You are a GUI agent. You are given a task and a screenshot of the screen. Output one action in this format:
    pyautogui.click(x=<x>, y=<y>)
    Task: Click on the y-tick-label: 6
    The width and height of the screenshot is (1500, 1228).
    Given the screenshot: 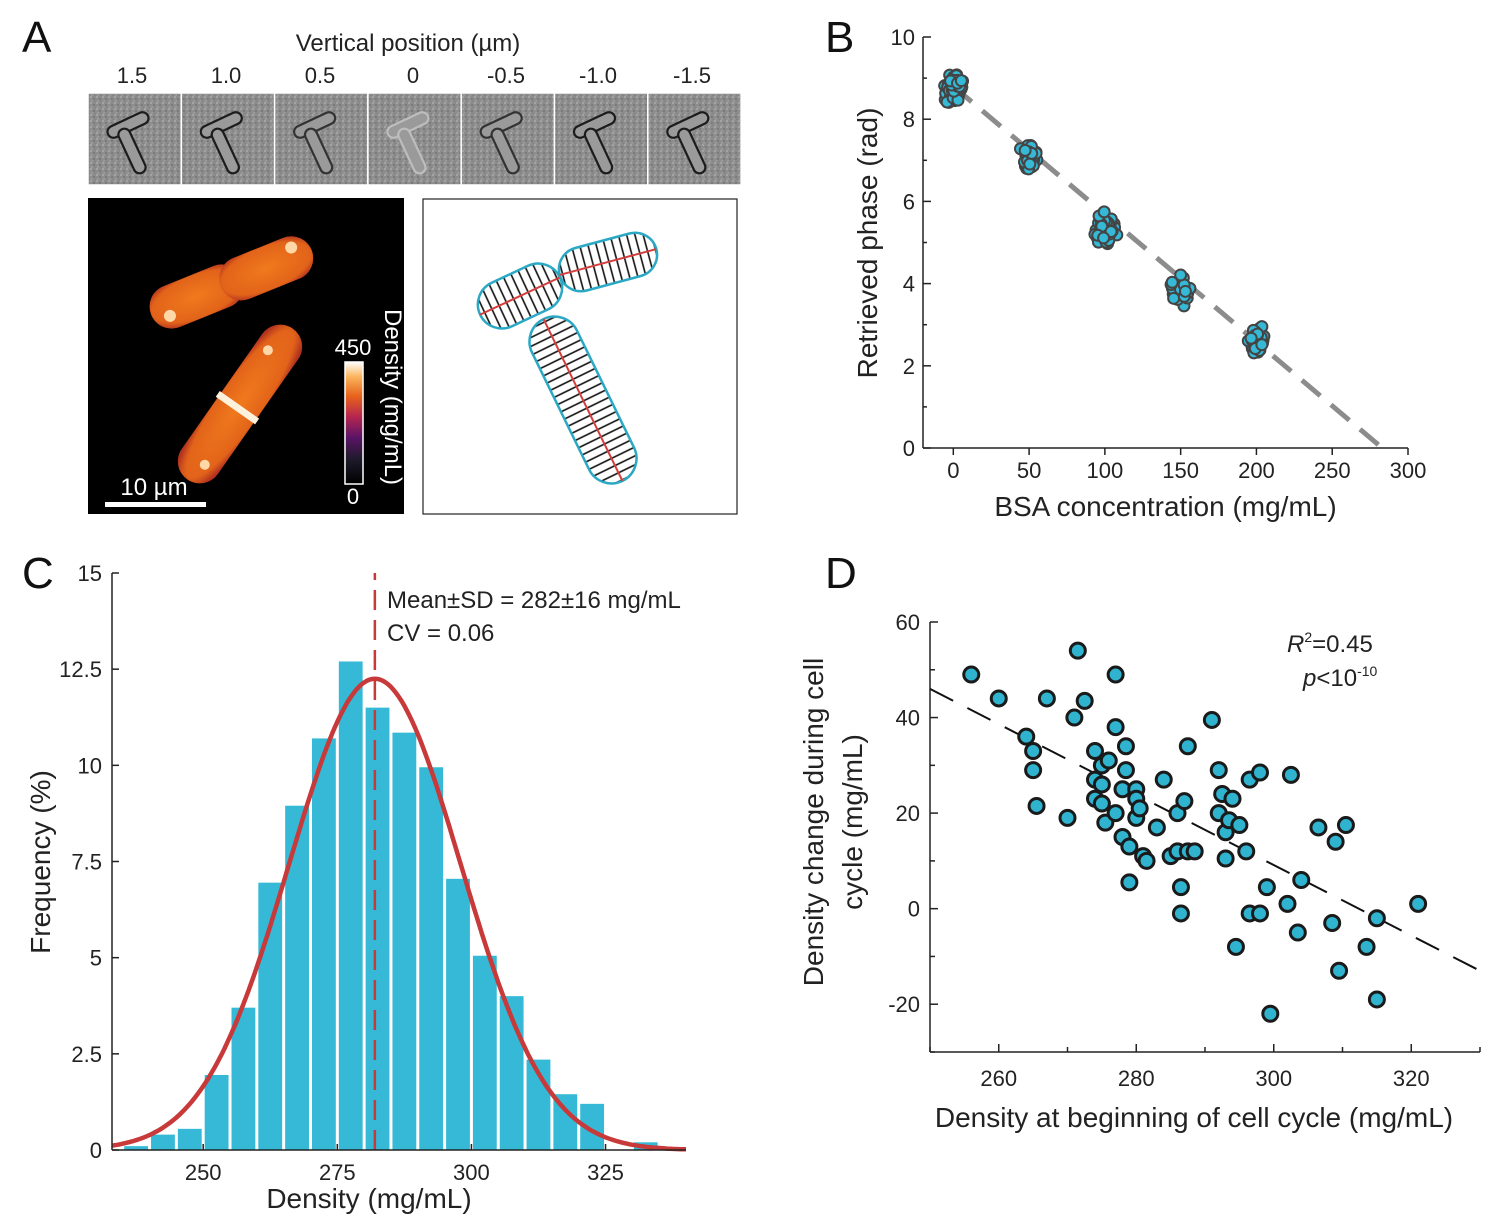 What is the action you would take?
    pyautogui.click(x=909, y=201)
    